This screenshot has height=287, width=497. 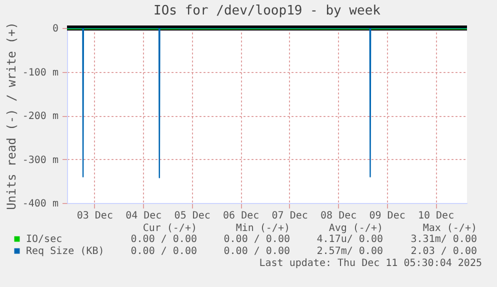 I want to click on y-tick-label: -200 m, so click(x=40, y=116).